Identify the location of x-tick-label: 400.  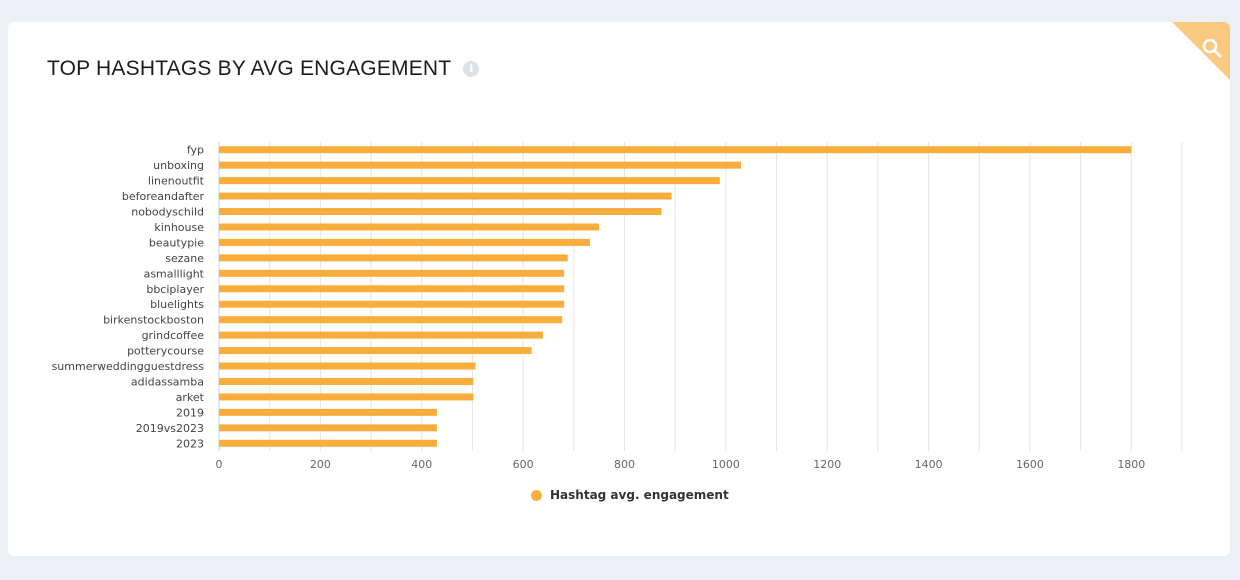
(421, 464).